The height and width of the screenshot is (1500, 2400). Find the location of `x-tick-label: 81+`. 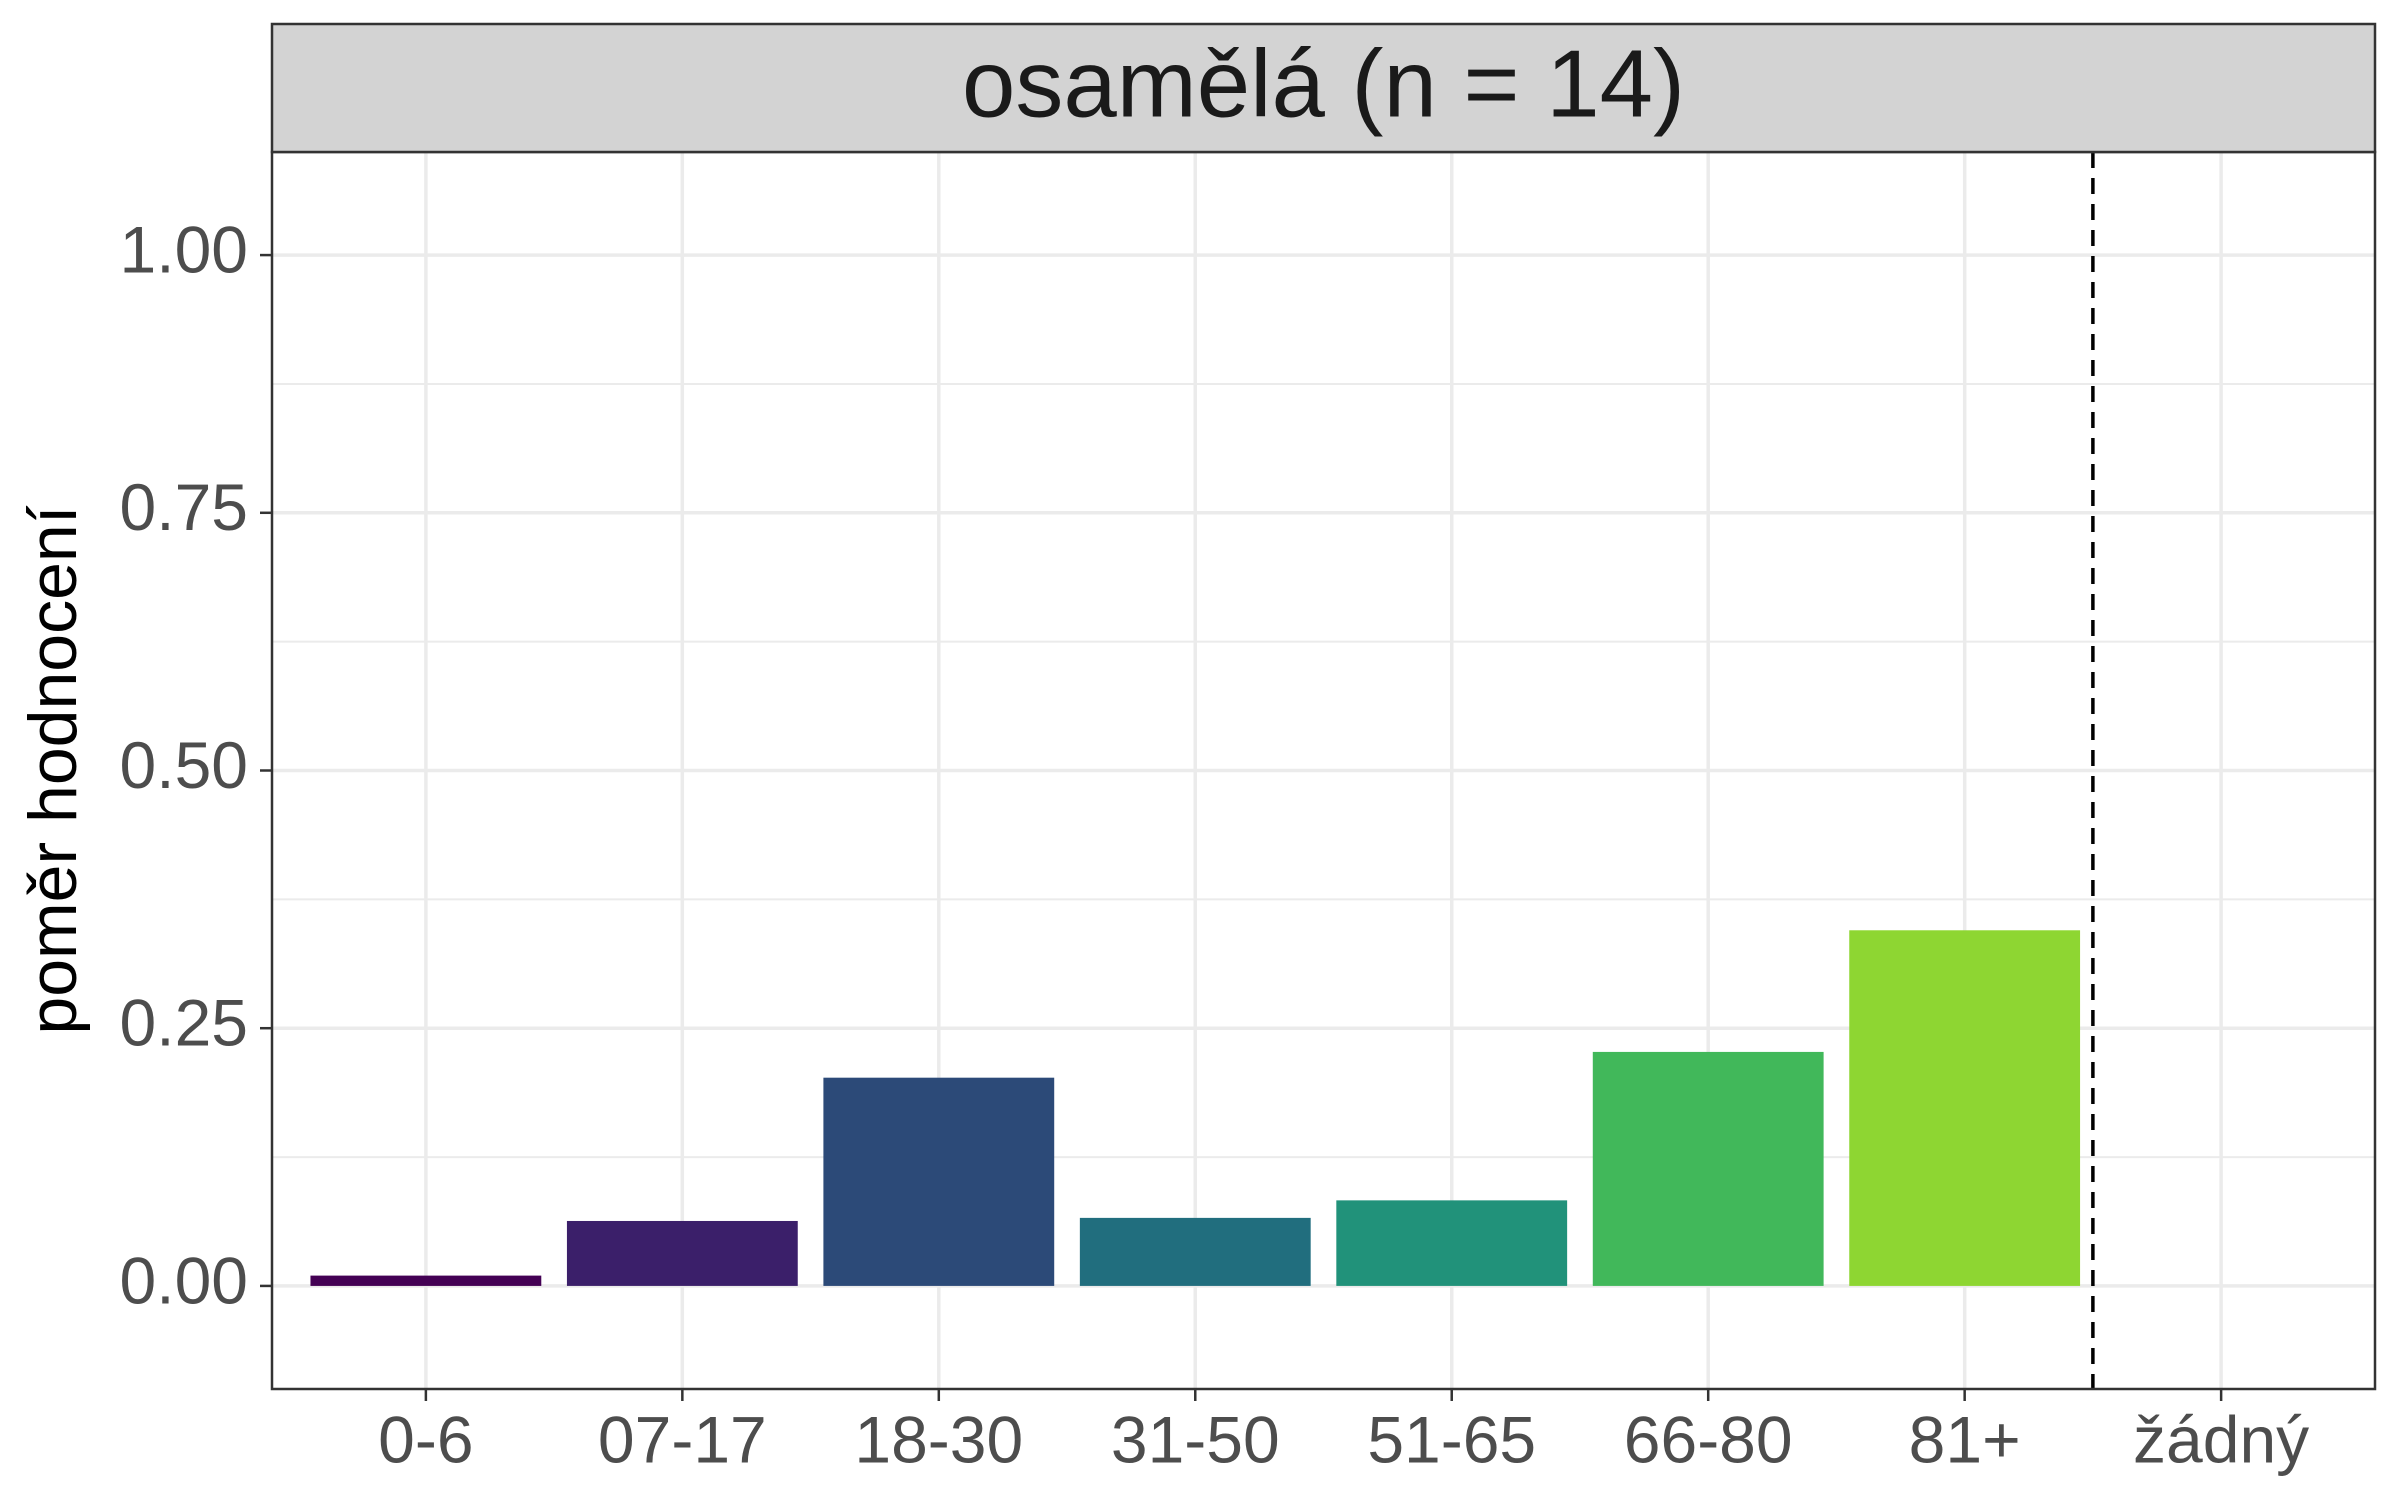

x-tick-label: 81+ is located at coordinates (1965, 1439).